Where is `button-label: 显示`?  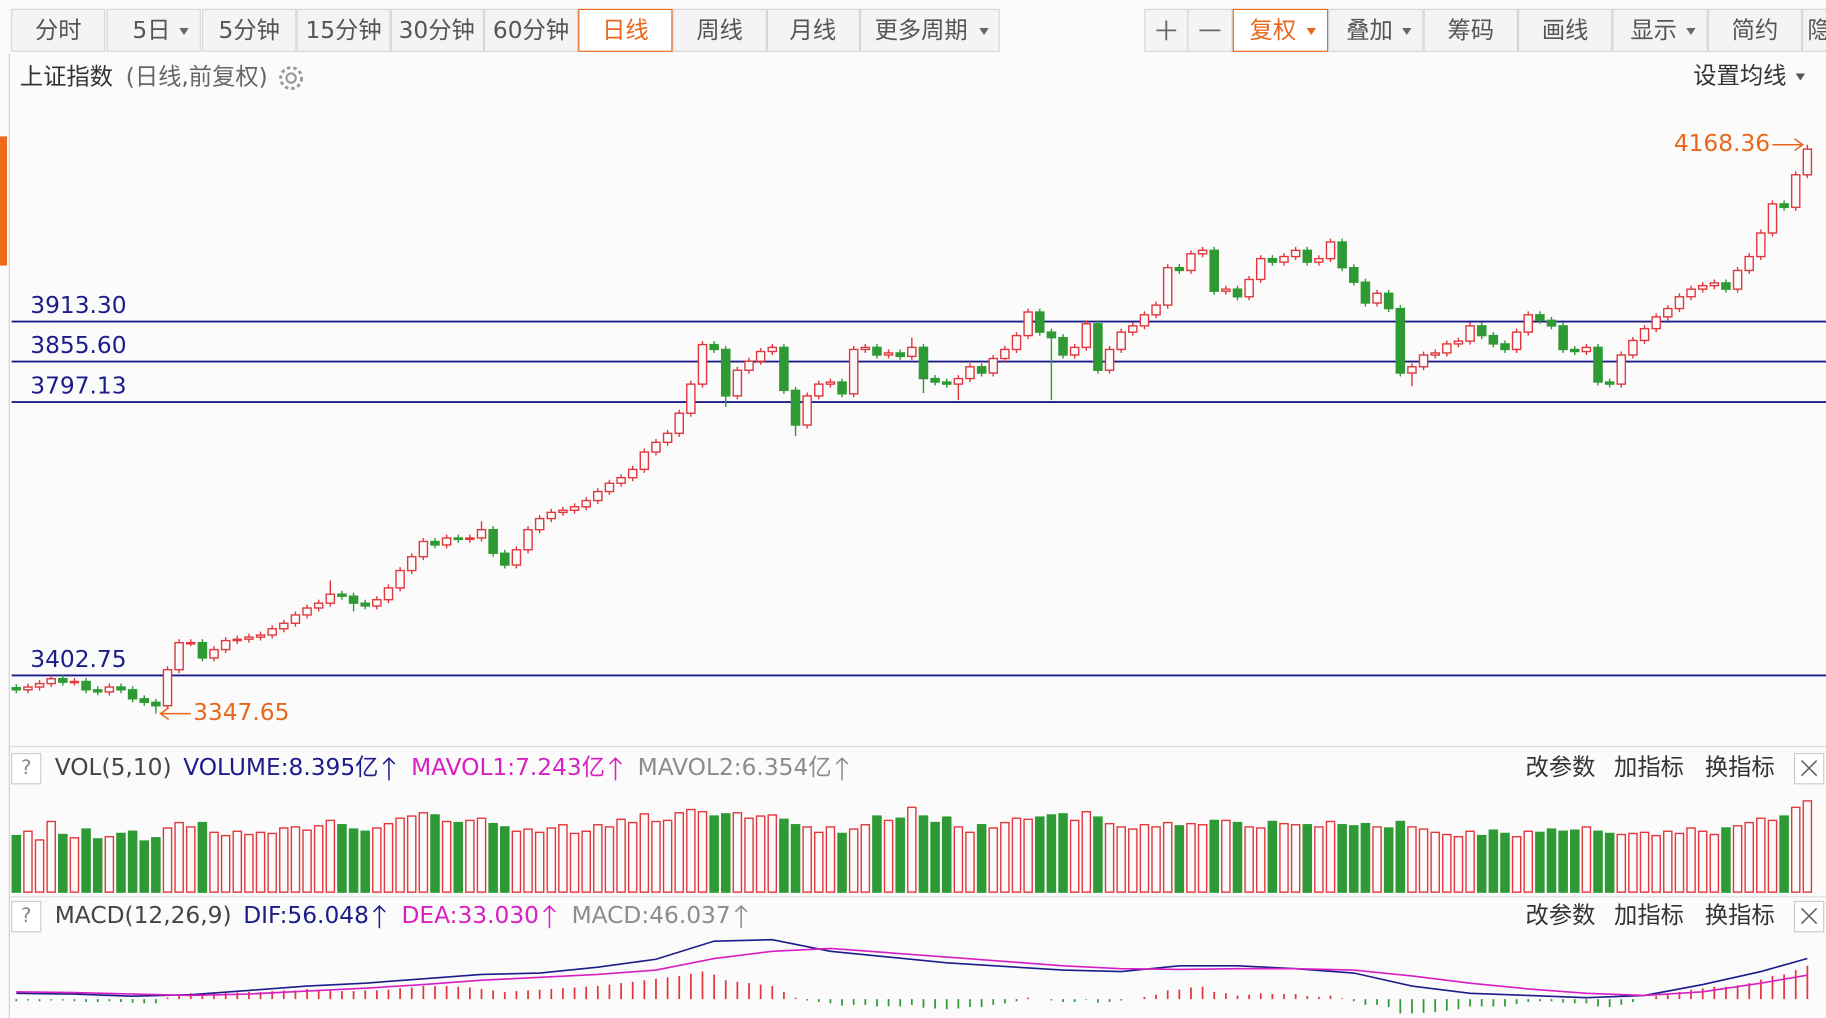 button-label: 显示 is located at coordinates (1653, 30).